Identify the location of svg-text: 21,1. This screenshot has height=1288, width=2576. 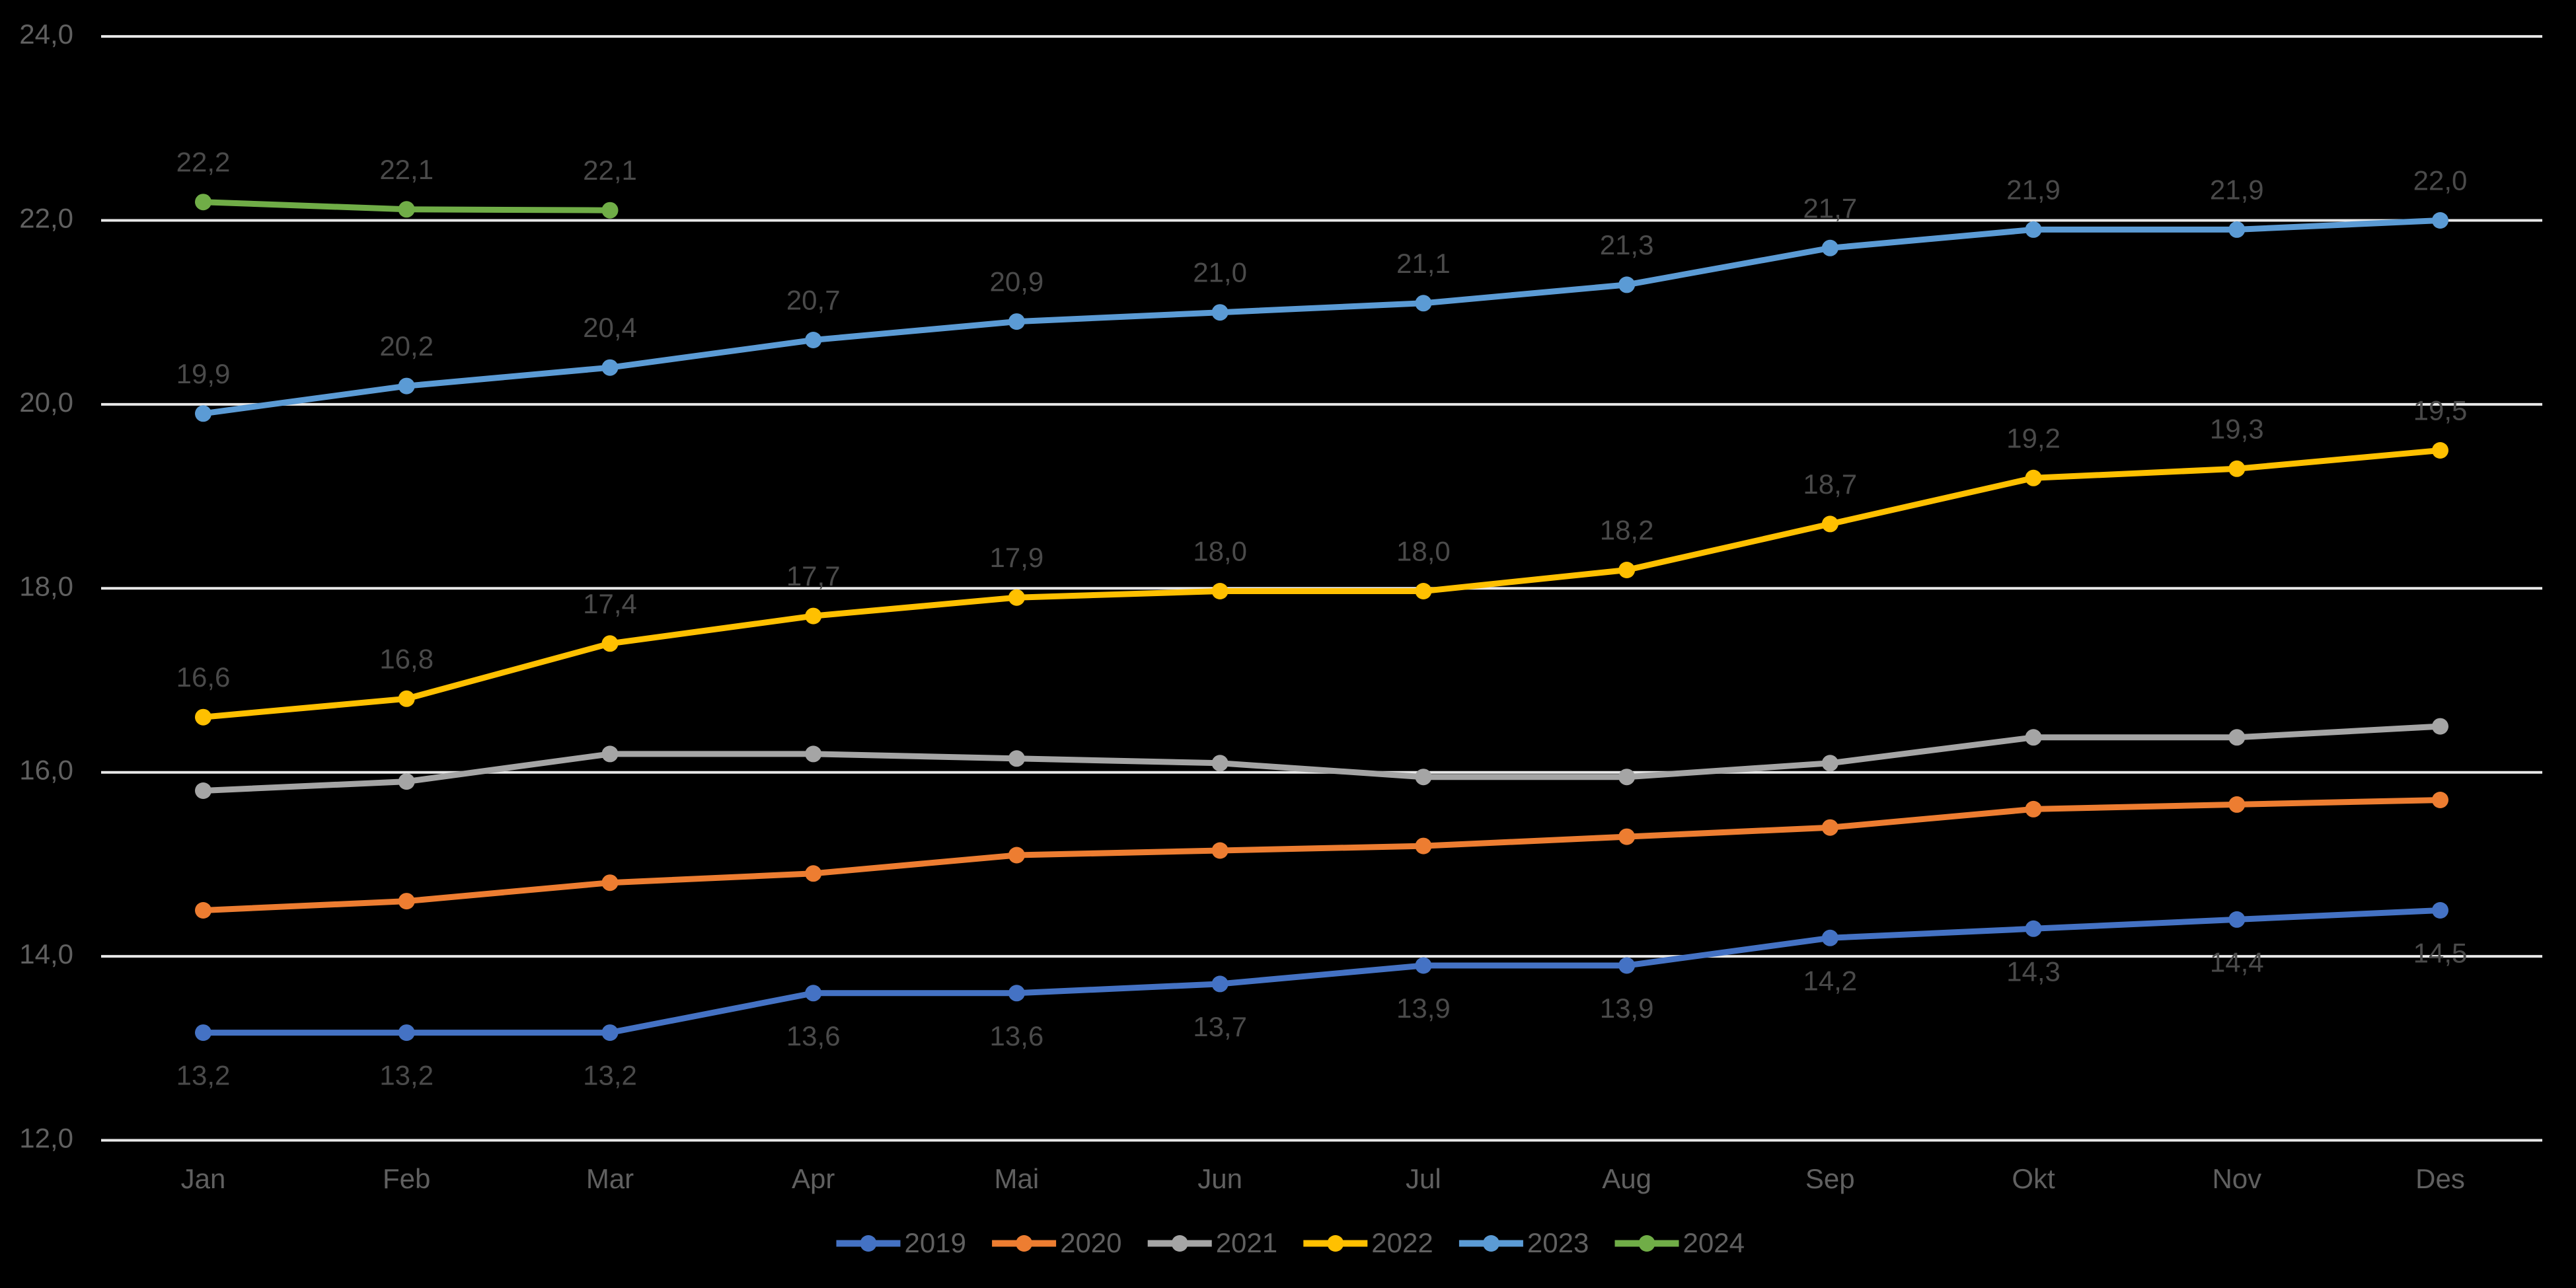
(1424, 263).